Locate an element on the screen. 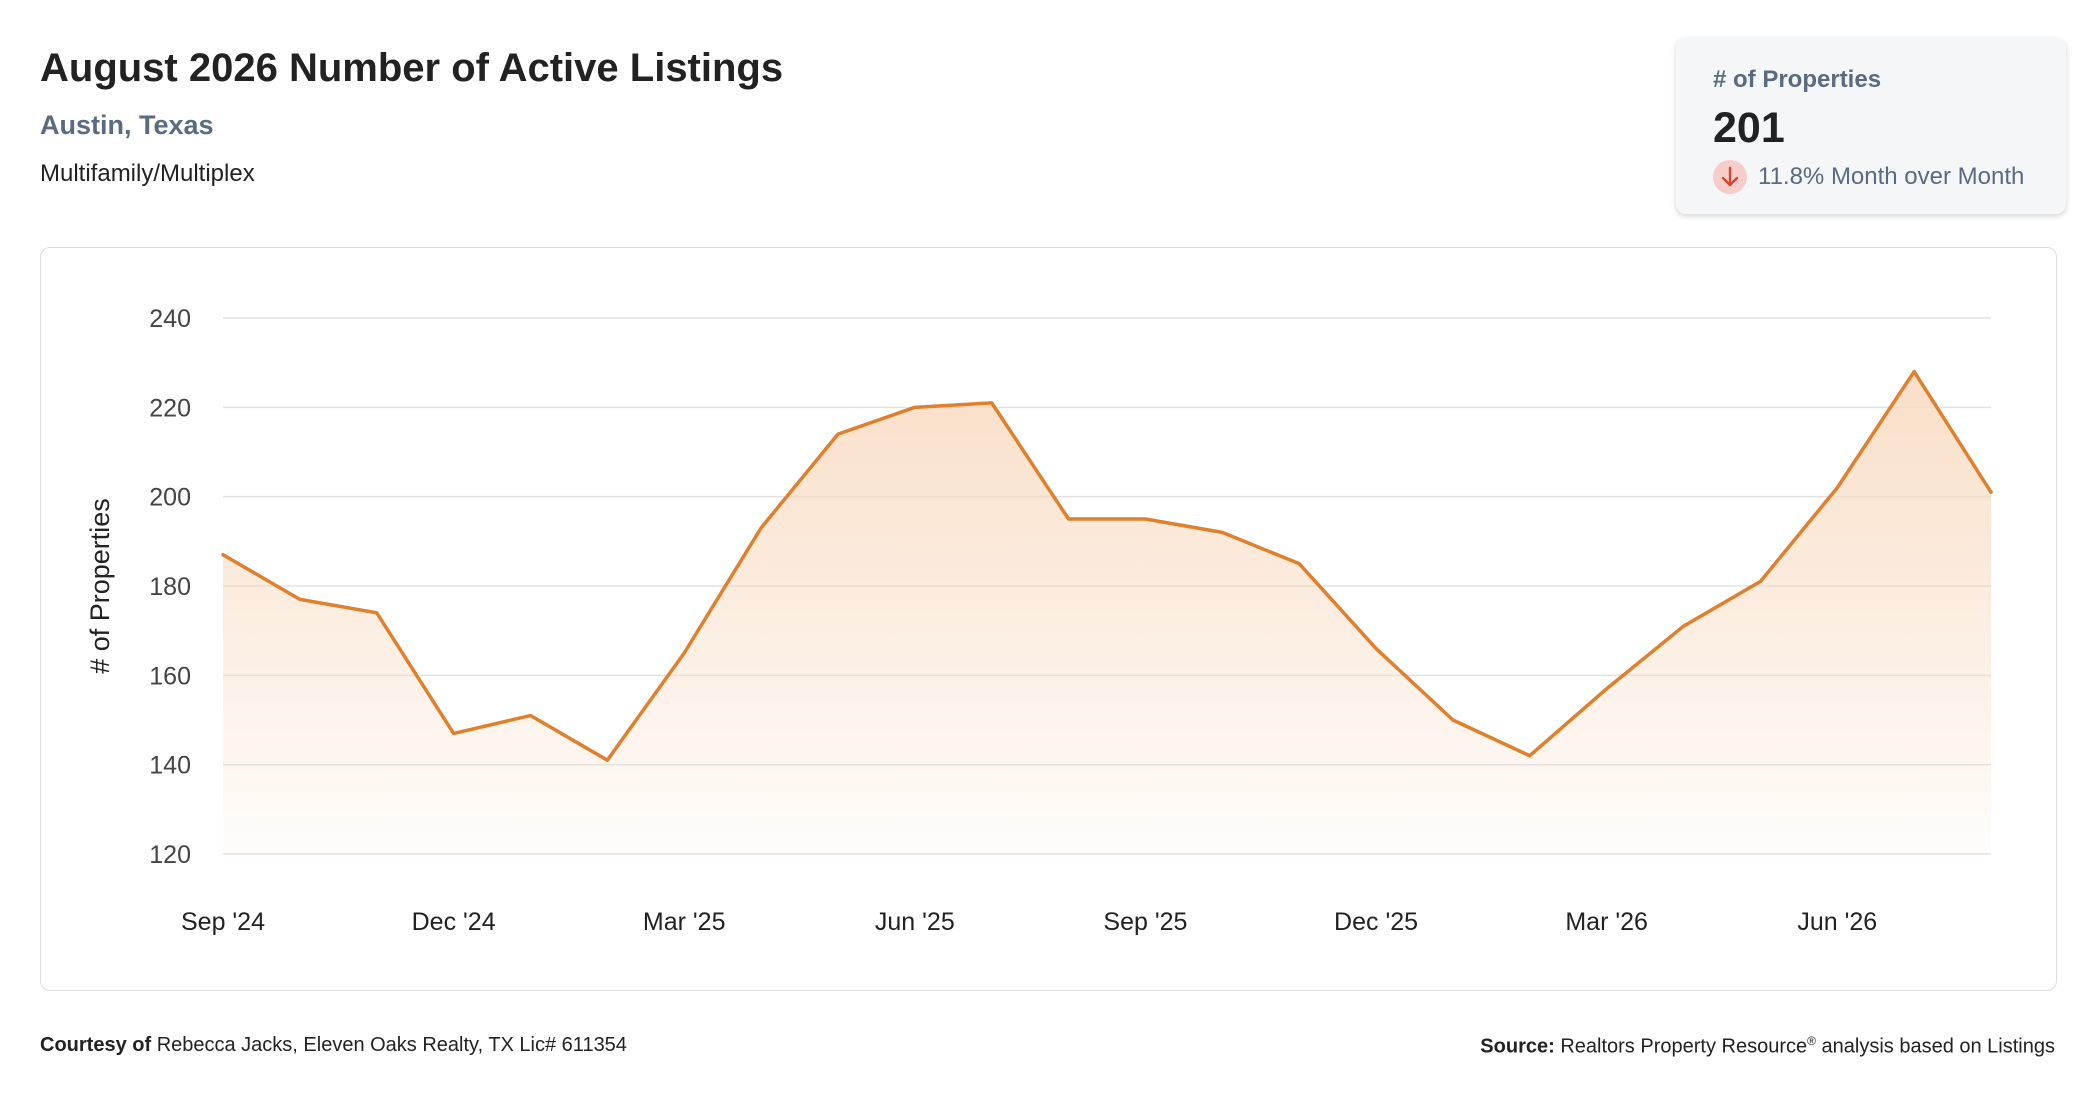 Image resolution: width=2096 pixels, height=1100 pixels. x-tick-label: Dec '24 is located at coordinates (454, 922).